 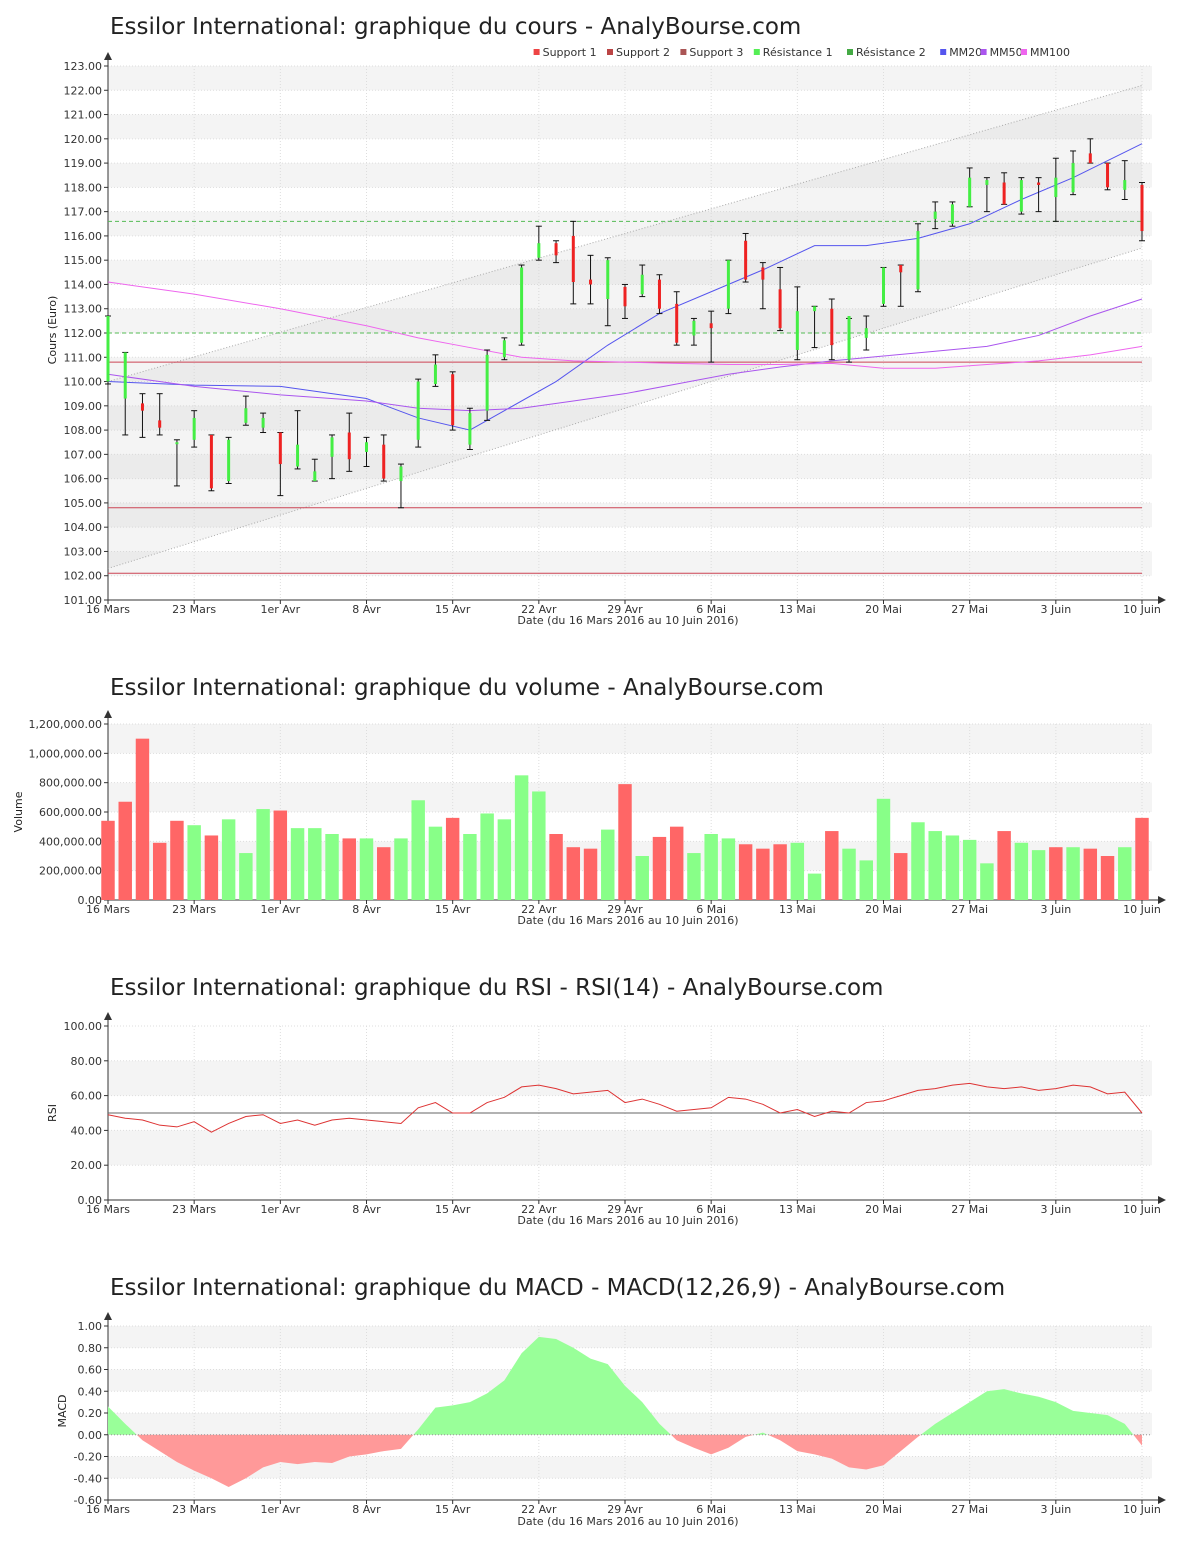 What do you see at coordinates (83, 66) in the screenshot?
I see `price-y-tick-label: 123.00` at bounding box center [83, 66].